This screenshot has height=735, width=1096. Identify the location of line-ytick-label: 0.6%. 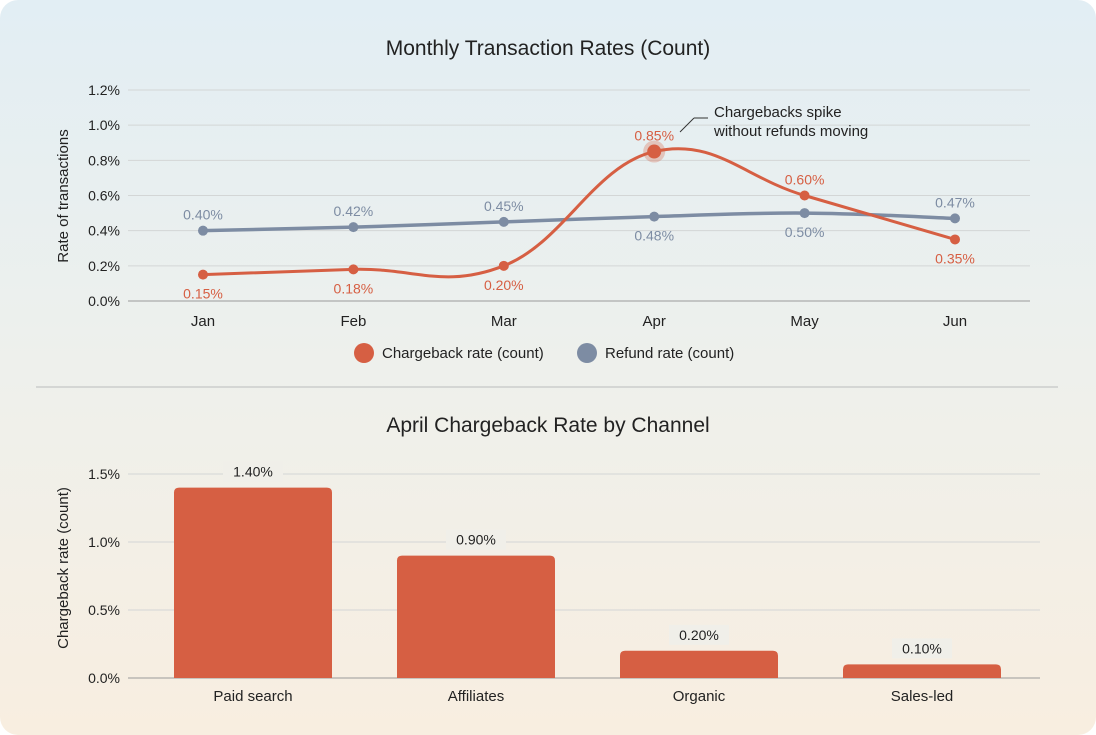
(104, 196).